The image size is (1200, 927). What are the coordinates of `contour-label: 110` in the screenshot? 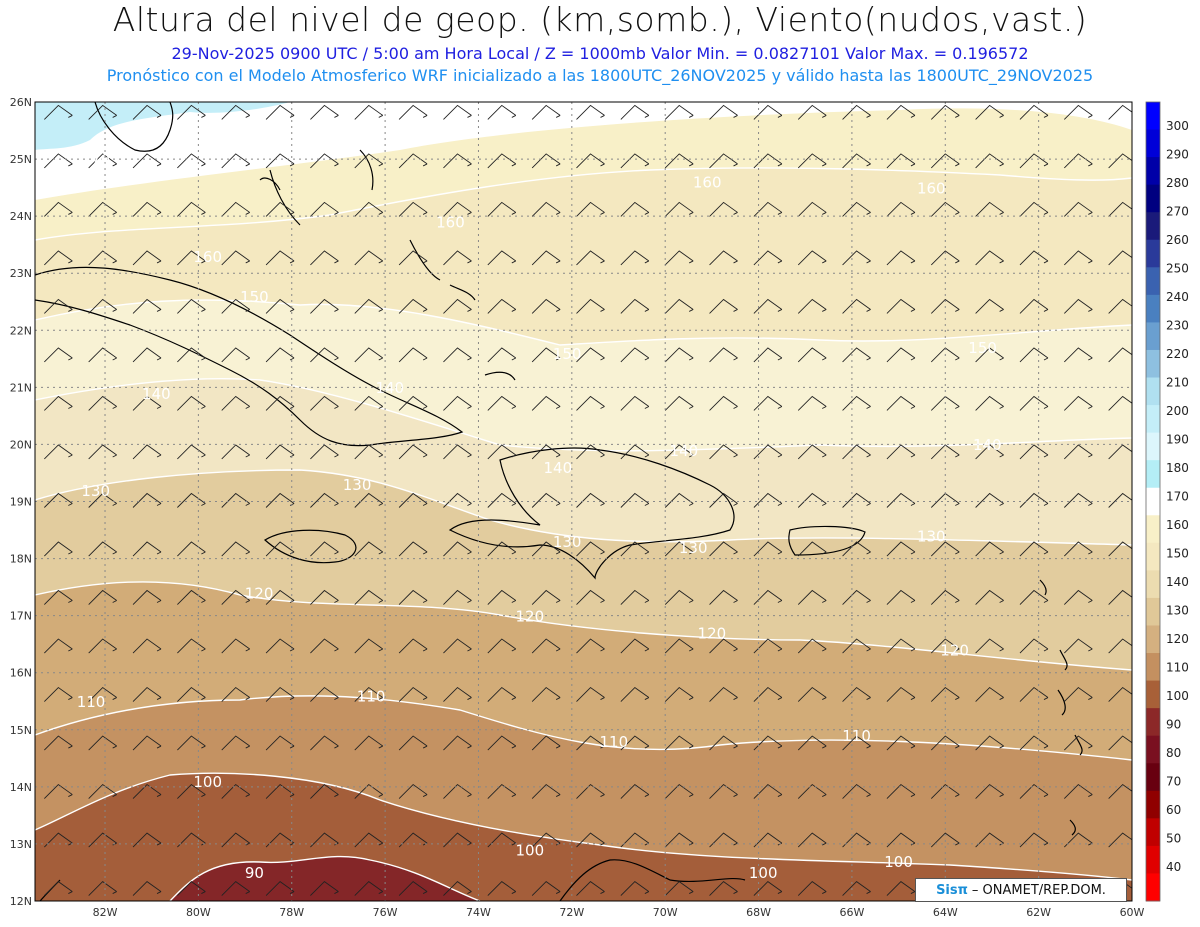 It's located at (856, 736).